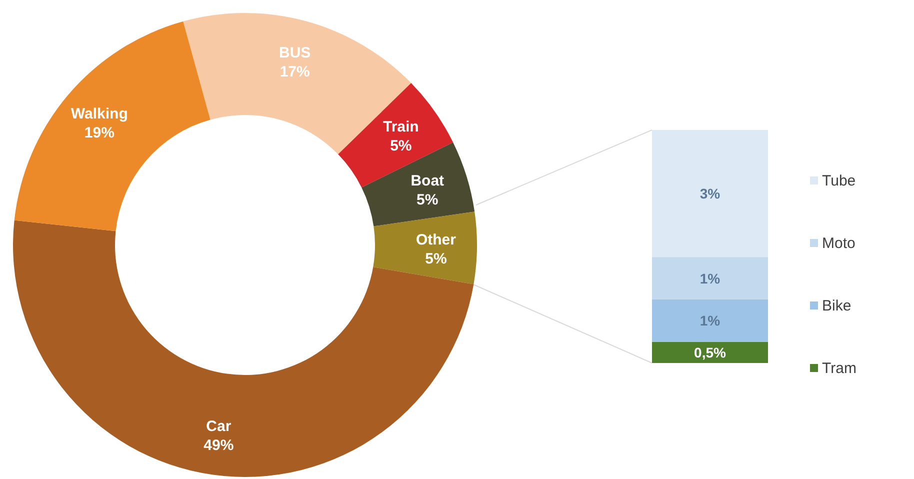  Describe the element at coordinates (99, 113) in the screenshot. I see `slice-label: Walking` at that location.